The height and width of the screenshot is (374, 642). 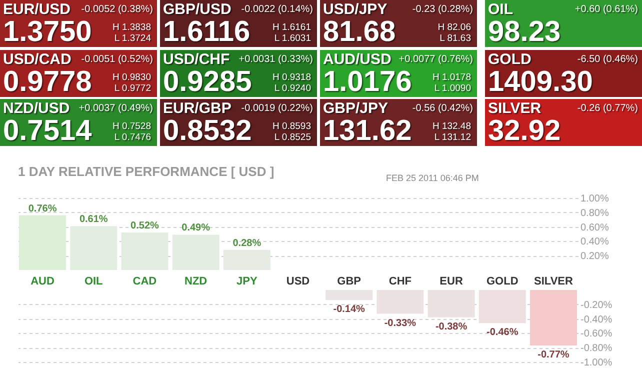 I want to click on data-label: -0.33%, so click(x=400, y=323).